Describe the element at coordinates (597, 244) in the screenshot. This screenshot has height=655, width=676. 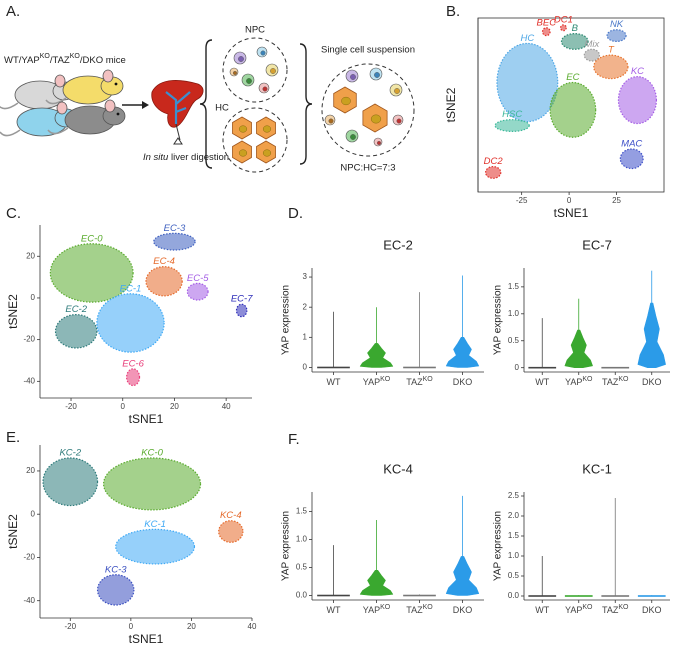
I see `chart-title: EC-7` at that location.